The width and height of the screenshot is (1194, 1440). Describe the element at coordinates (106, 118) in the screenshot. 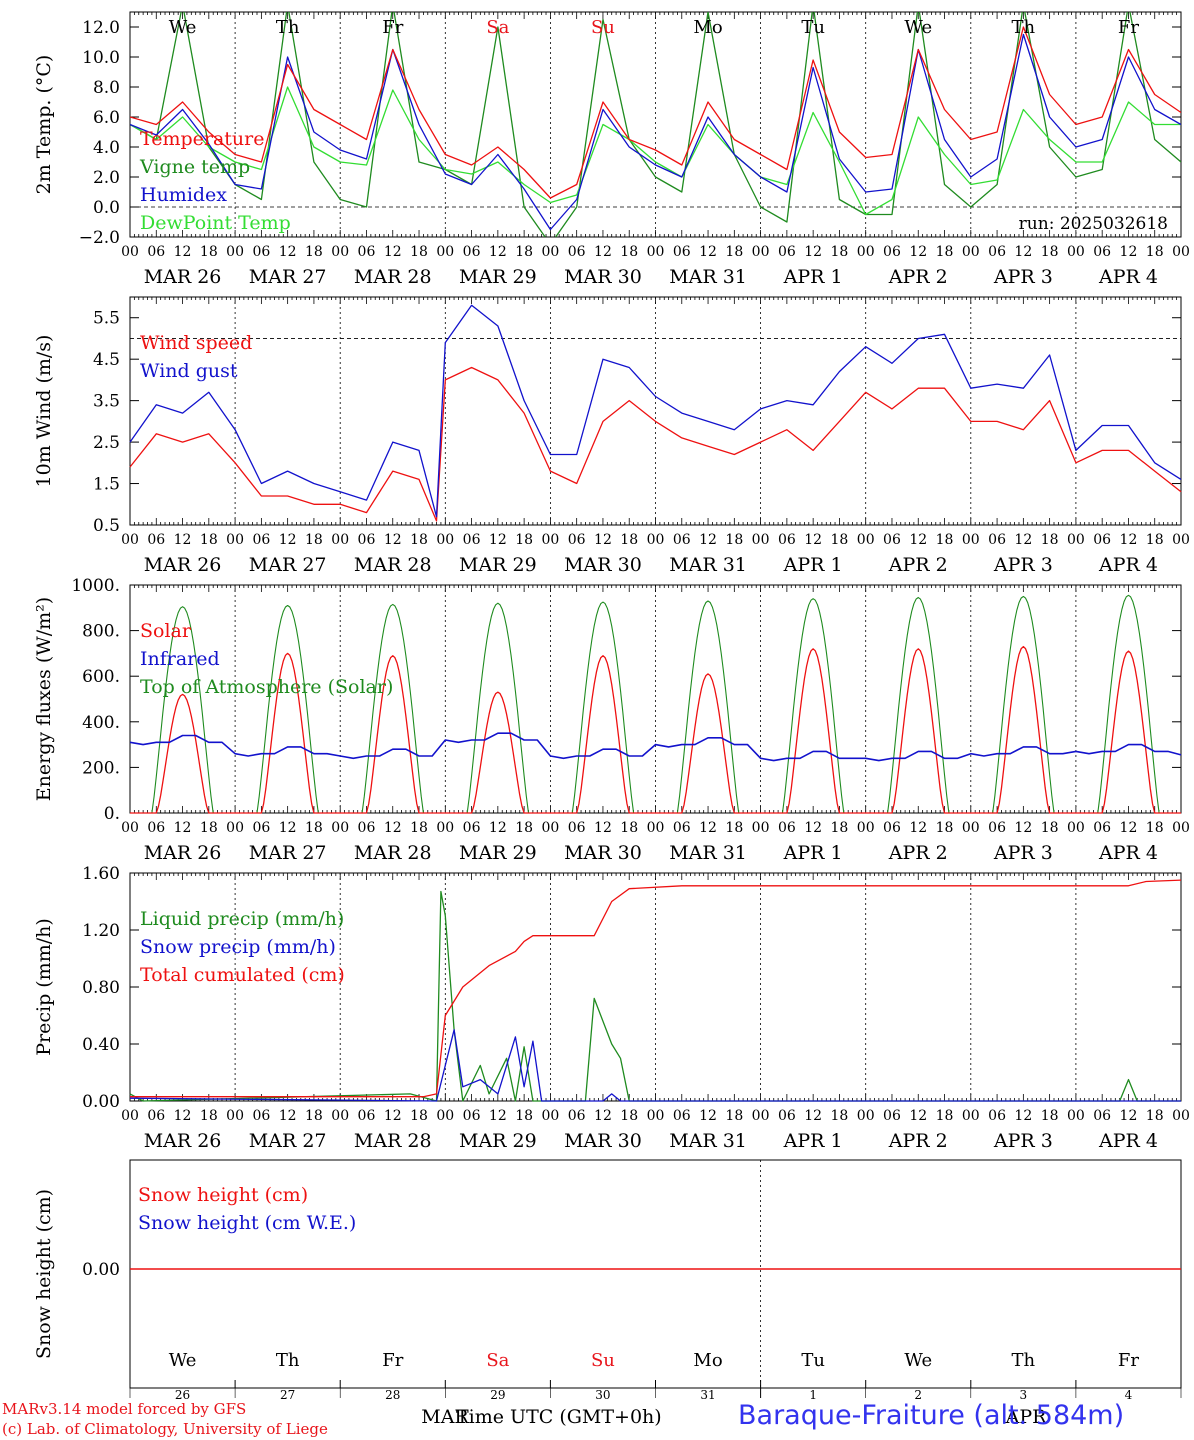

I see `y-tick-label: 6.0` at that location.